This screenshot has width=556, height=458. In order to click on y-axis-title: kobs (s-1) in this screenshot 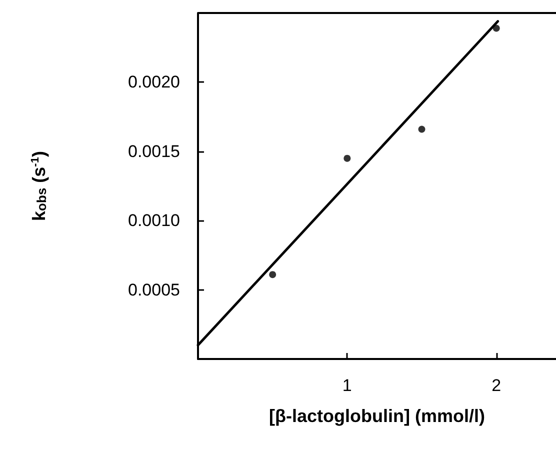, I will do `click(39, 186)`.